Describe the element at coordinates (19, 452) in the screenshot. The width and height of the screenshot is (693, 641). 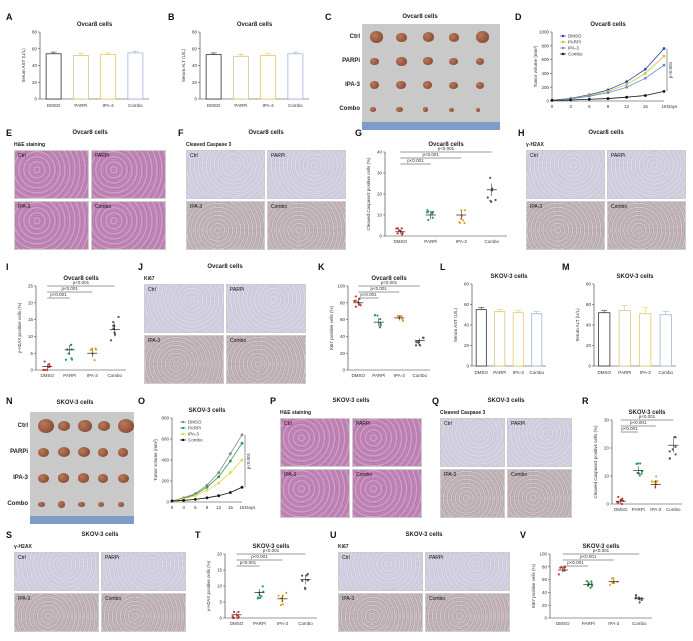
I see `tumor-row-label-parpi: PARPi` at that location.